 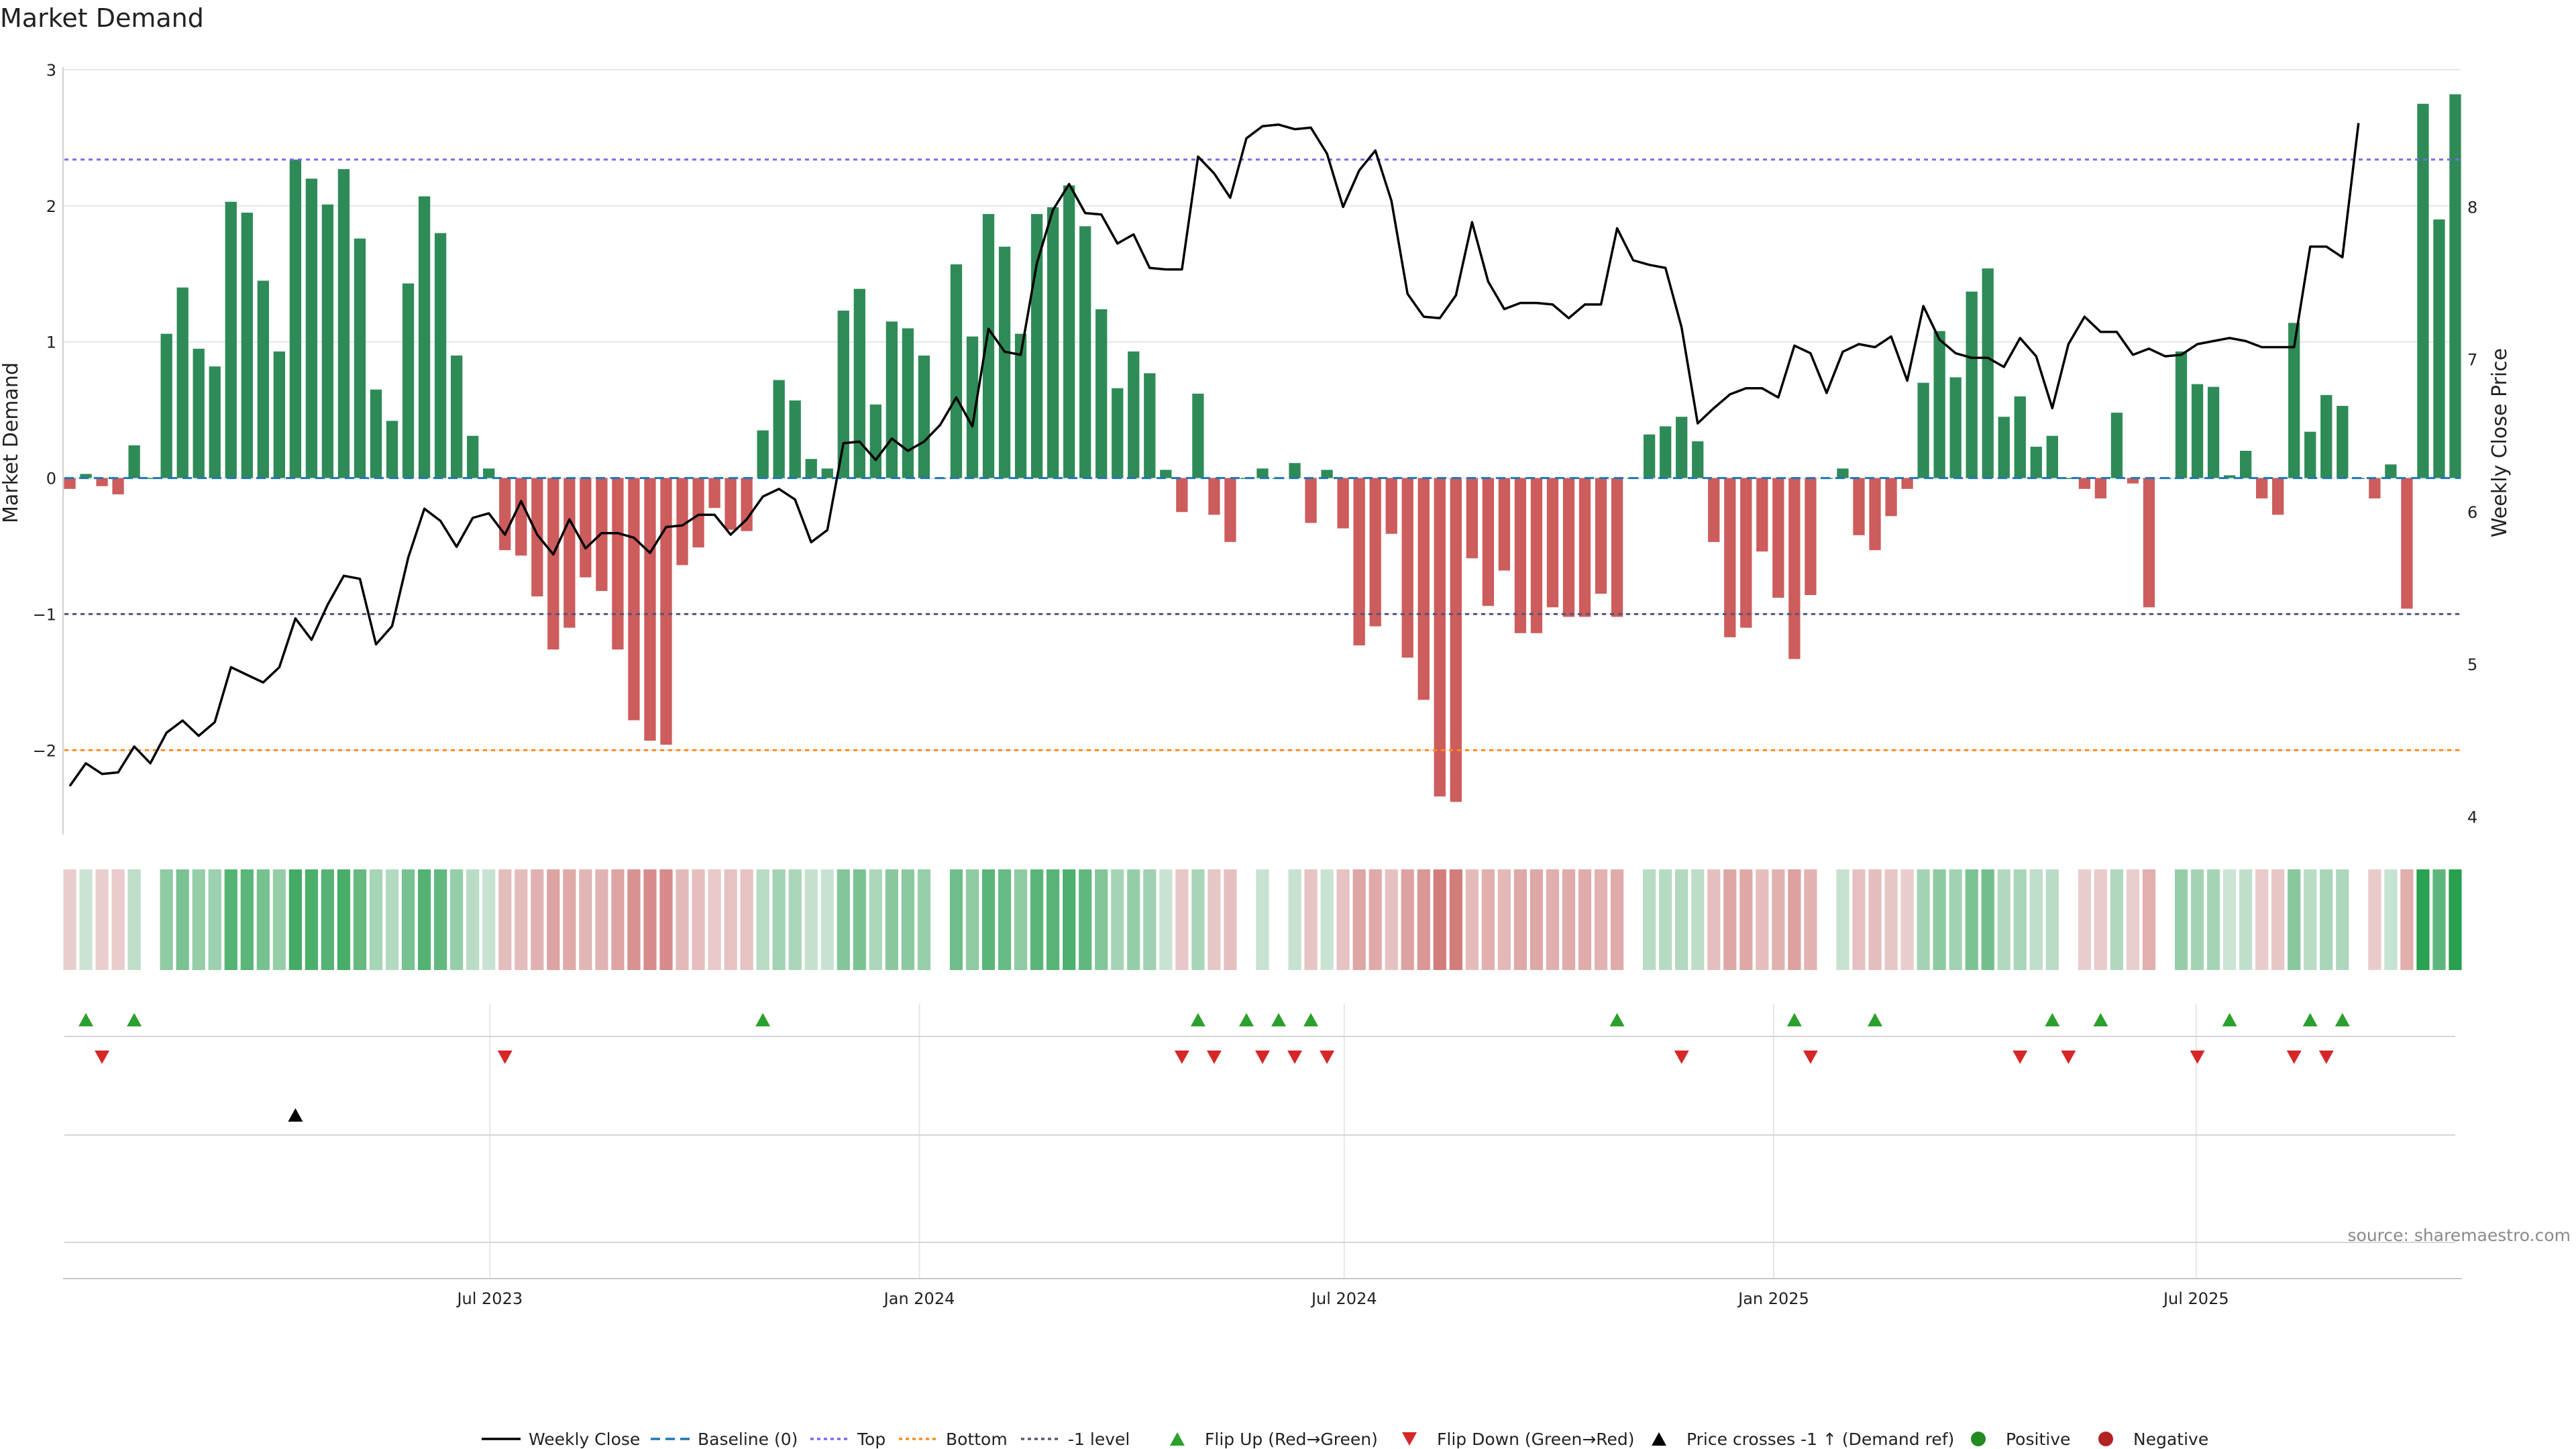 I want to click on y-tick-label: 0, so click(x=51, y=479).